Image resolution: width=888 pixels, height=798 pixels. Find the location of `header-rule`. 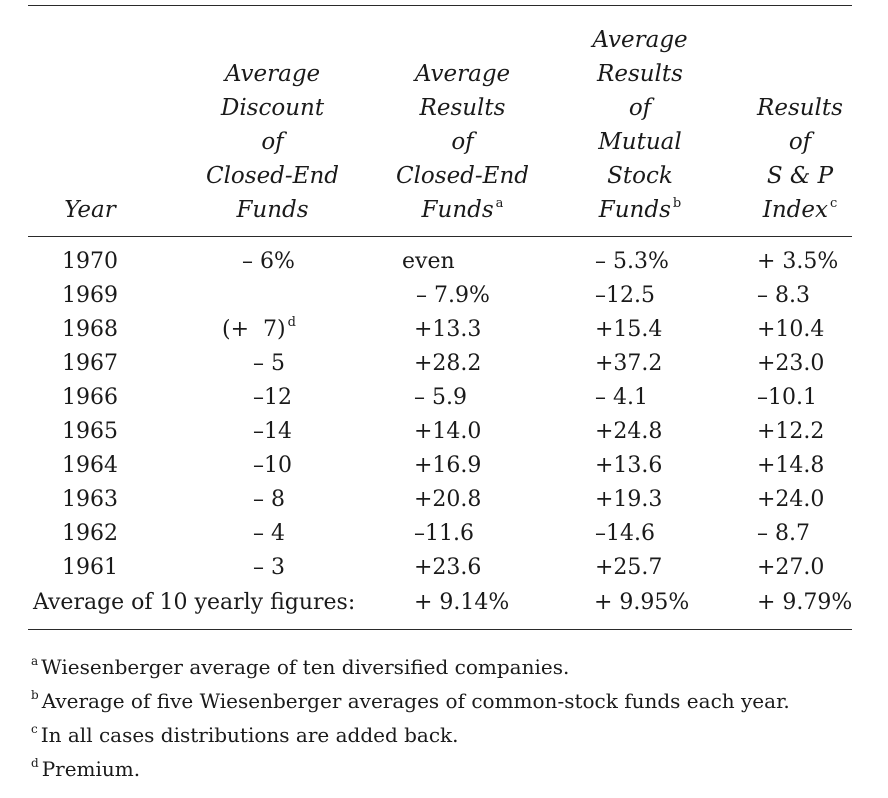

header-rule is located at coordinates (440, 236).